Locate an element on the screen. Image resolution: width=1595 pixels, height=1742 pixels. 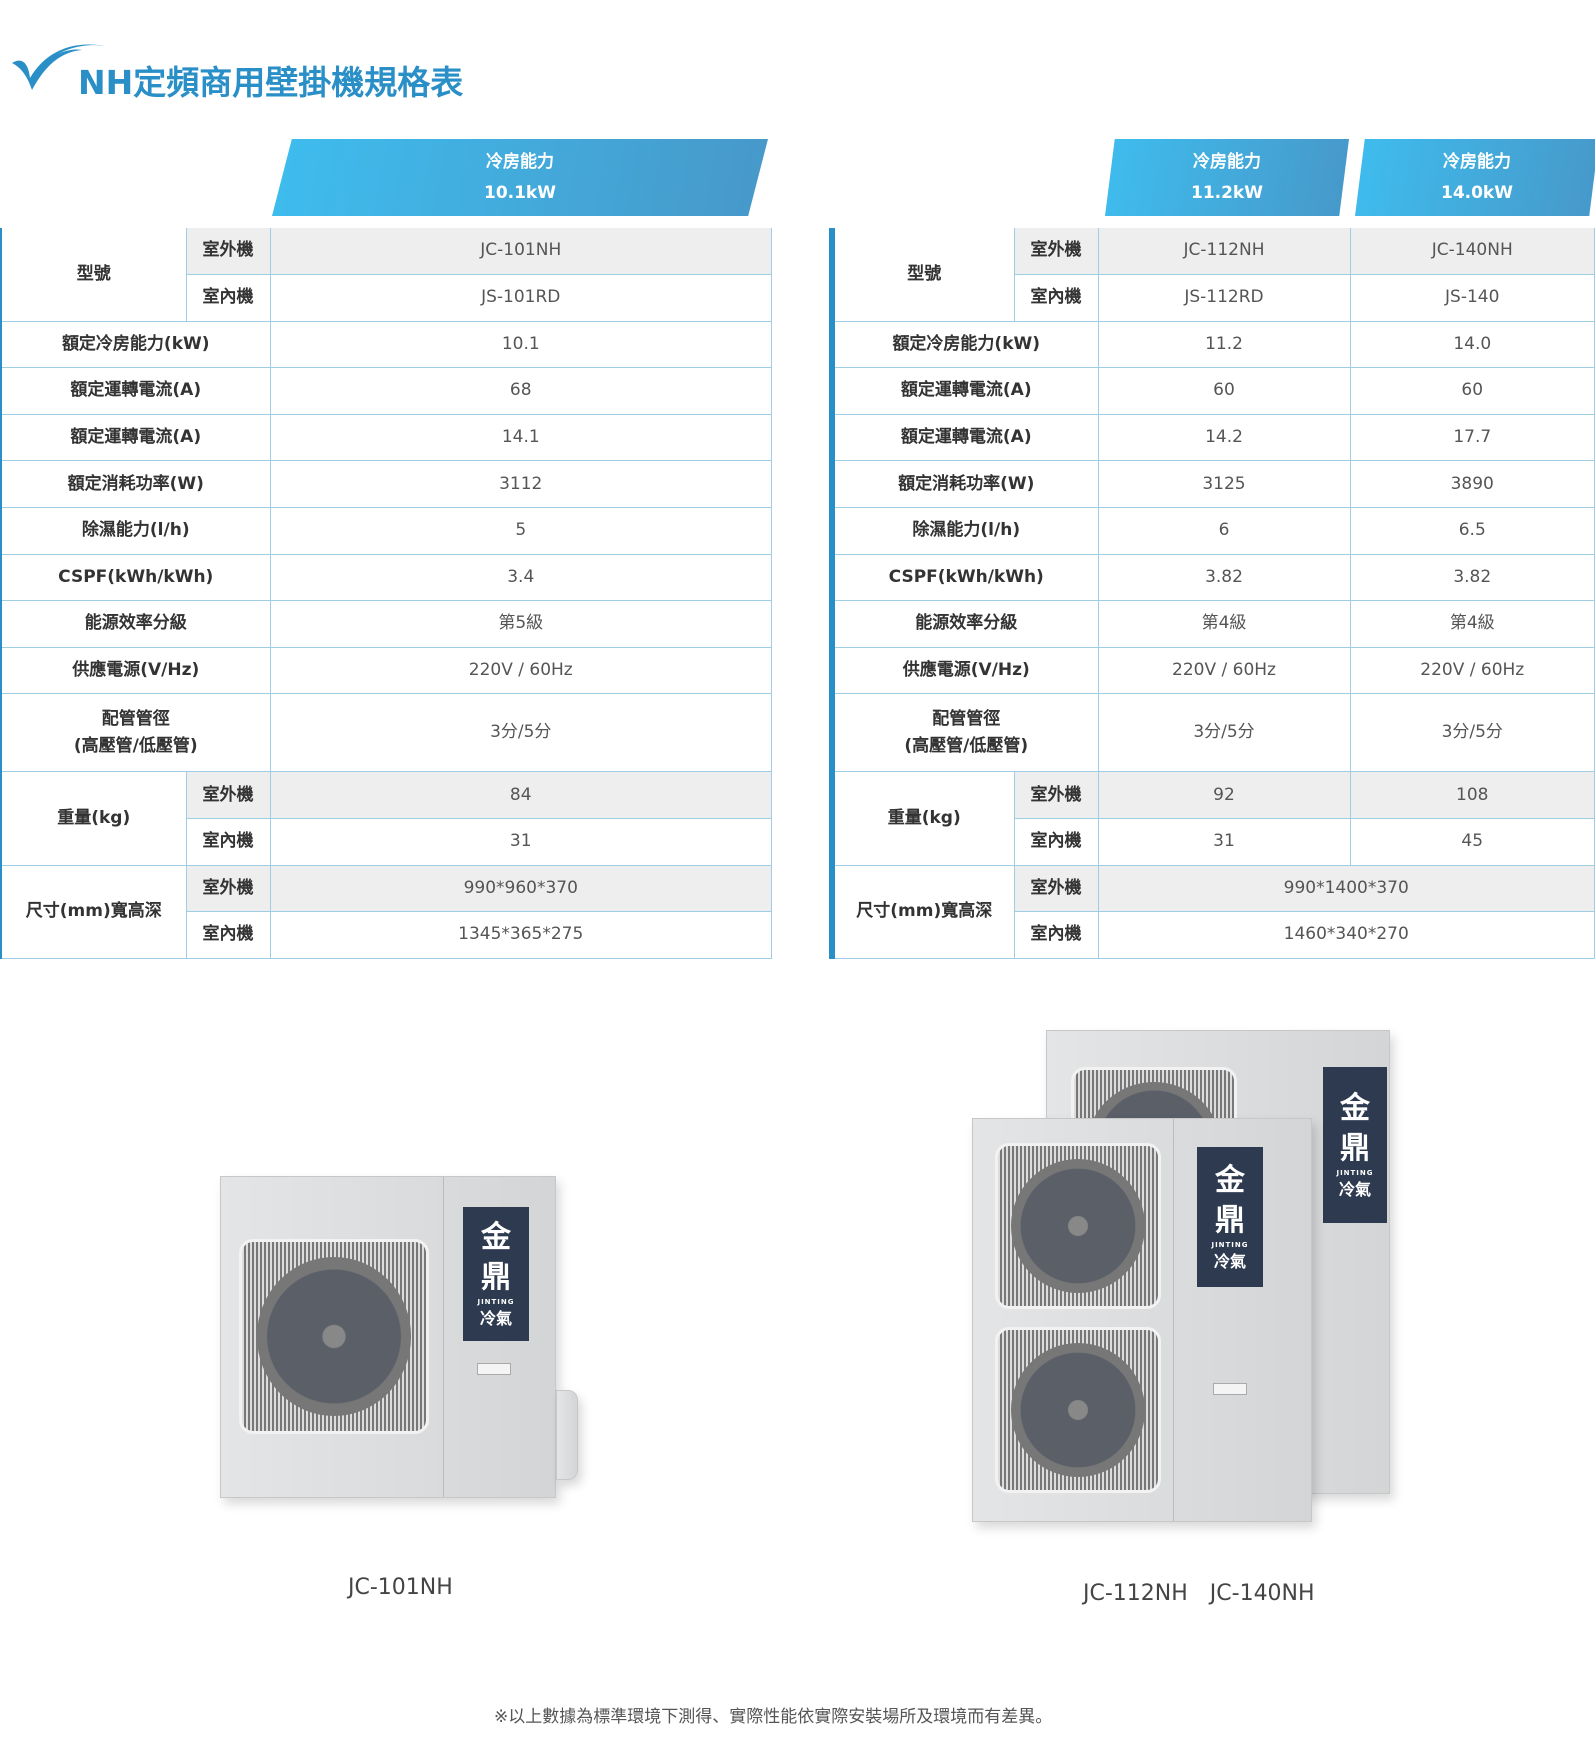
value-cell: 3125 is located at coordinates (1224, 484).